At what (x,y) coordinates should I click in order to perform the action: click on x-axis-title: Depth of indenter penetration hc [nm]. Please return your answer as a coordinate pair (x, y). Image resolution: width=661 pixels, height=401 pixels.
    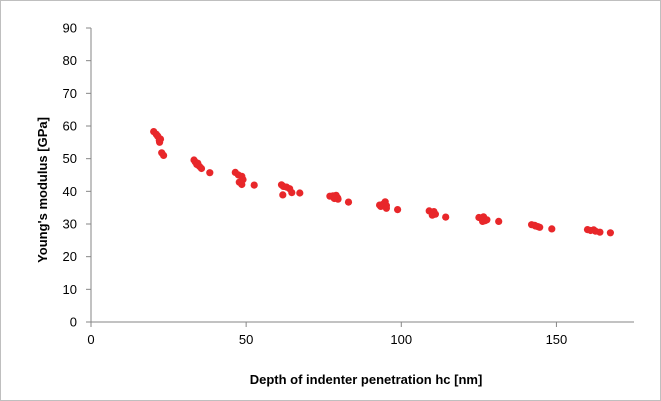
    Looking at the image, I should click on (366, 379).